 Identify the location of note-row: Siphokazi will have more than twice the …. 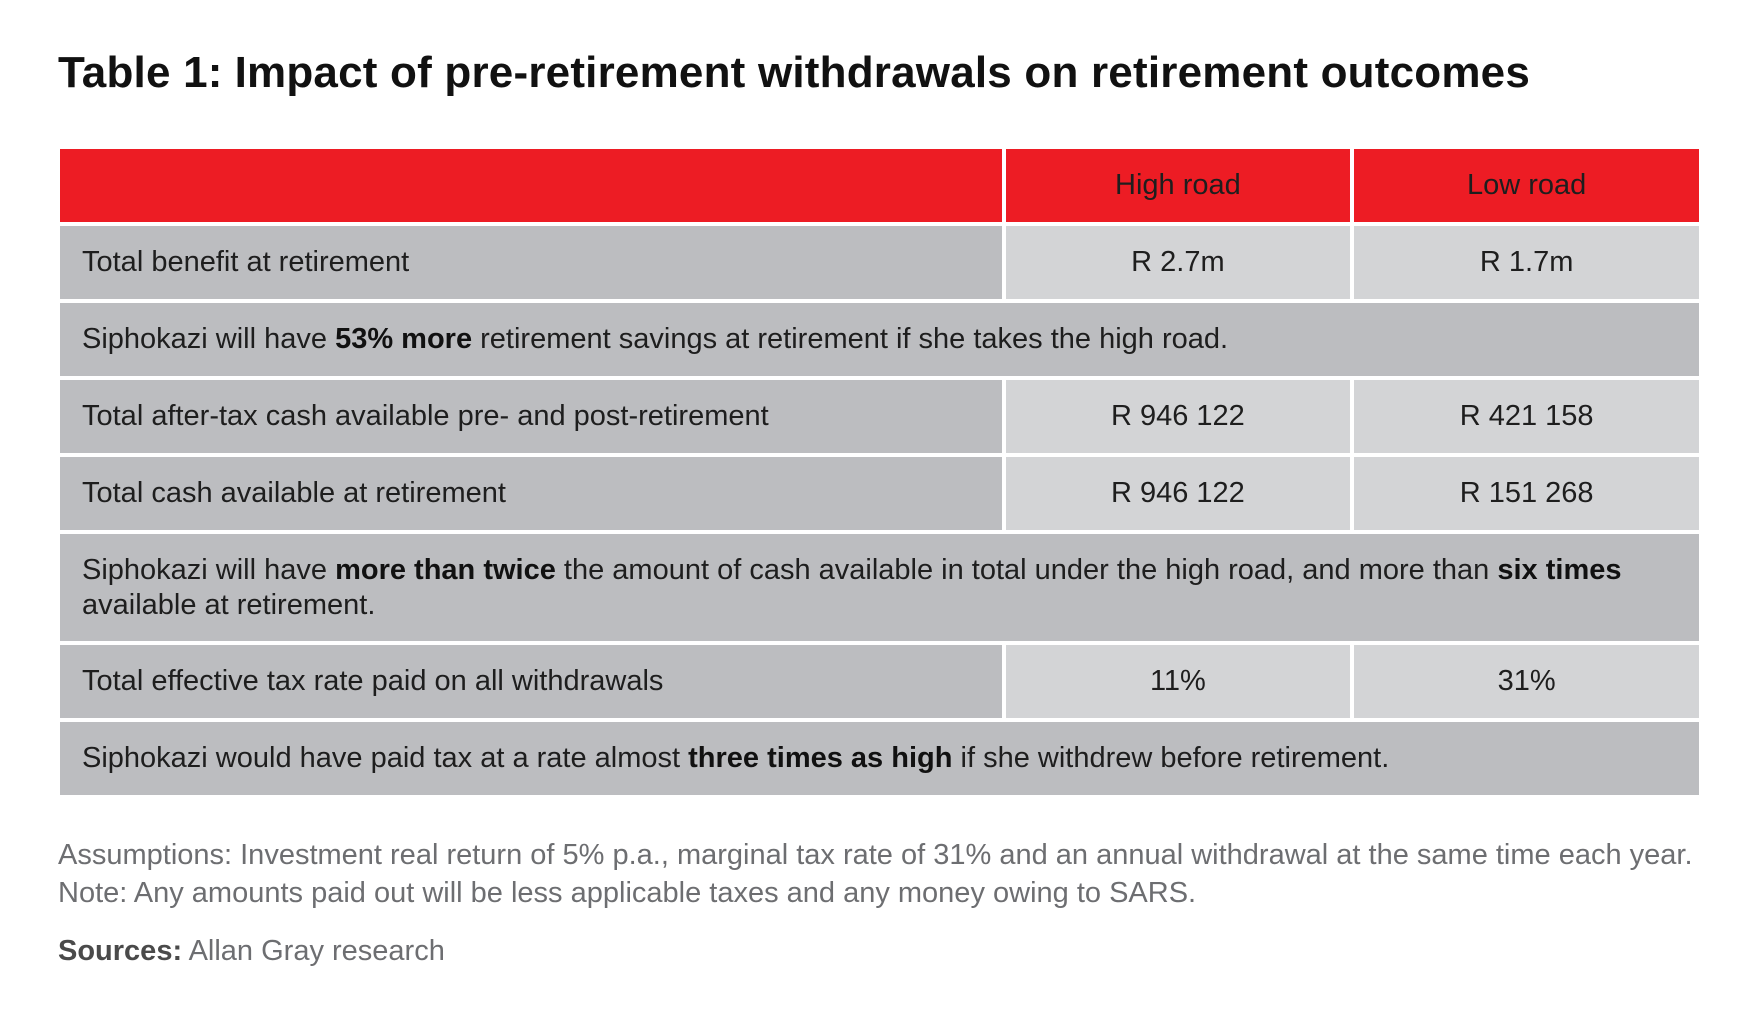
(879, 587).